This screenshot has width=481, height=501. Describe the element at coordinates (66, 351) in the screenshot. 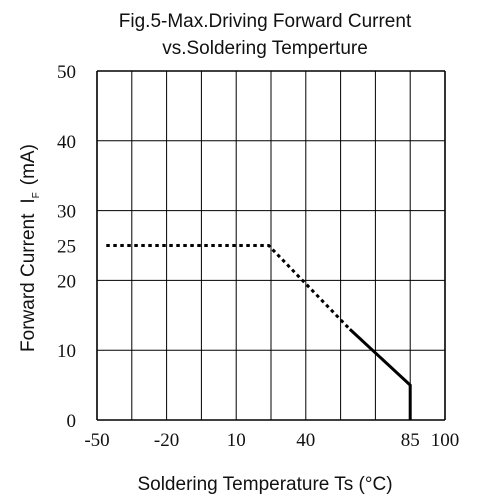

I see `y-tick-label: 10` at that location.